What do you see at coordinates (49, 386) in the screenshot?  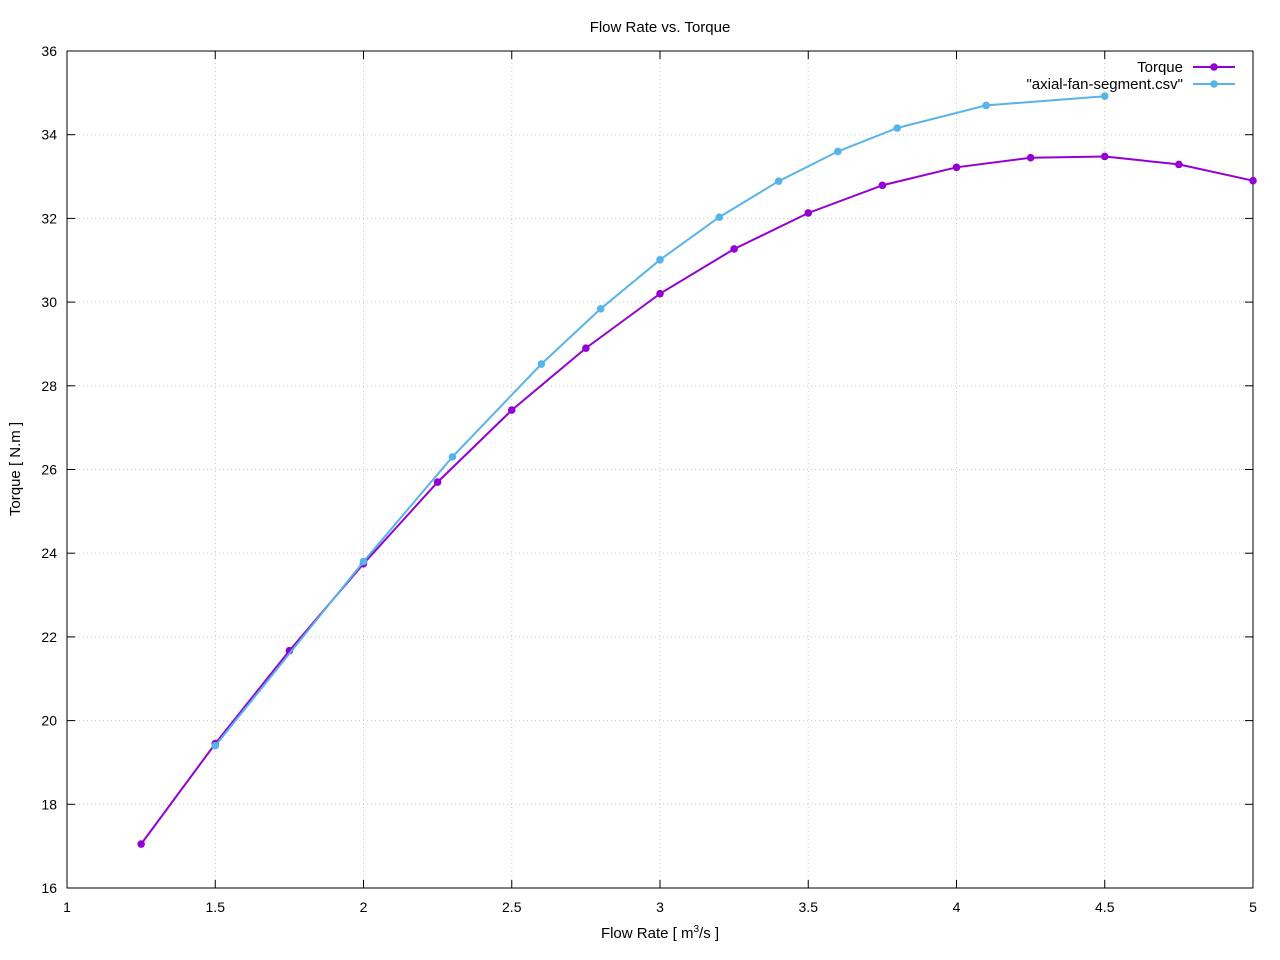 I see `y-tick-label: 28` at bounding box center [49, 386].